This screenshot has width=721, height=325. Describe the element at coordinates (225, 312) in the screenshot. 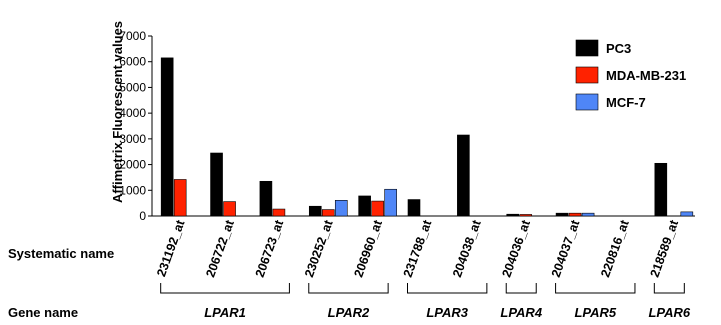

I see `gene-label-lpar1: LPAR1` at that location.